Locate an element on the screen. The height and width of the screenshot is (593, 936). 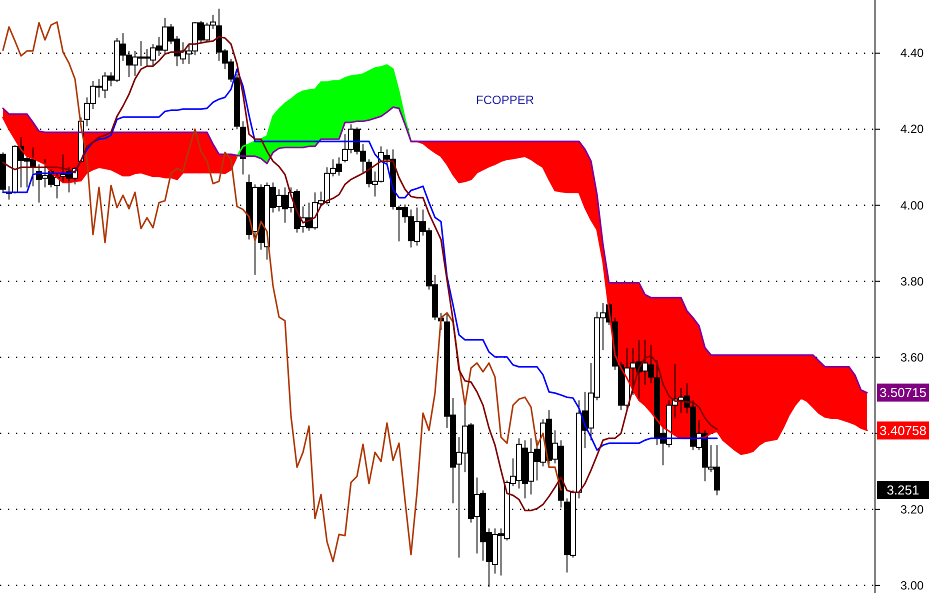
text: FCOPPER is located at coordinates (505, 100).